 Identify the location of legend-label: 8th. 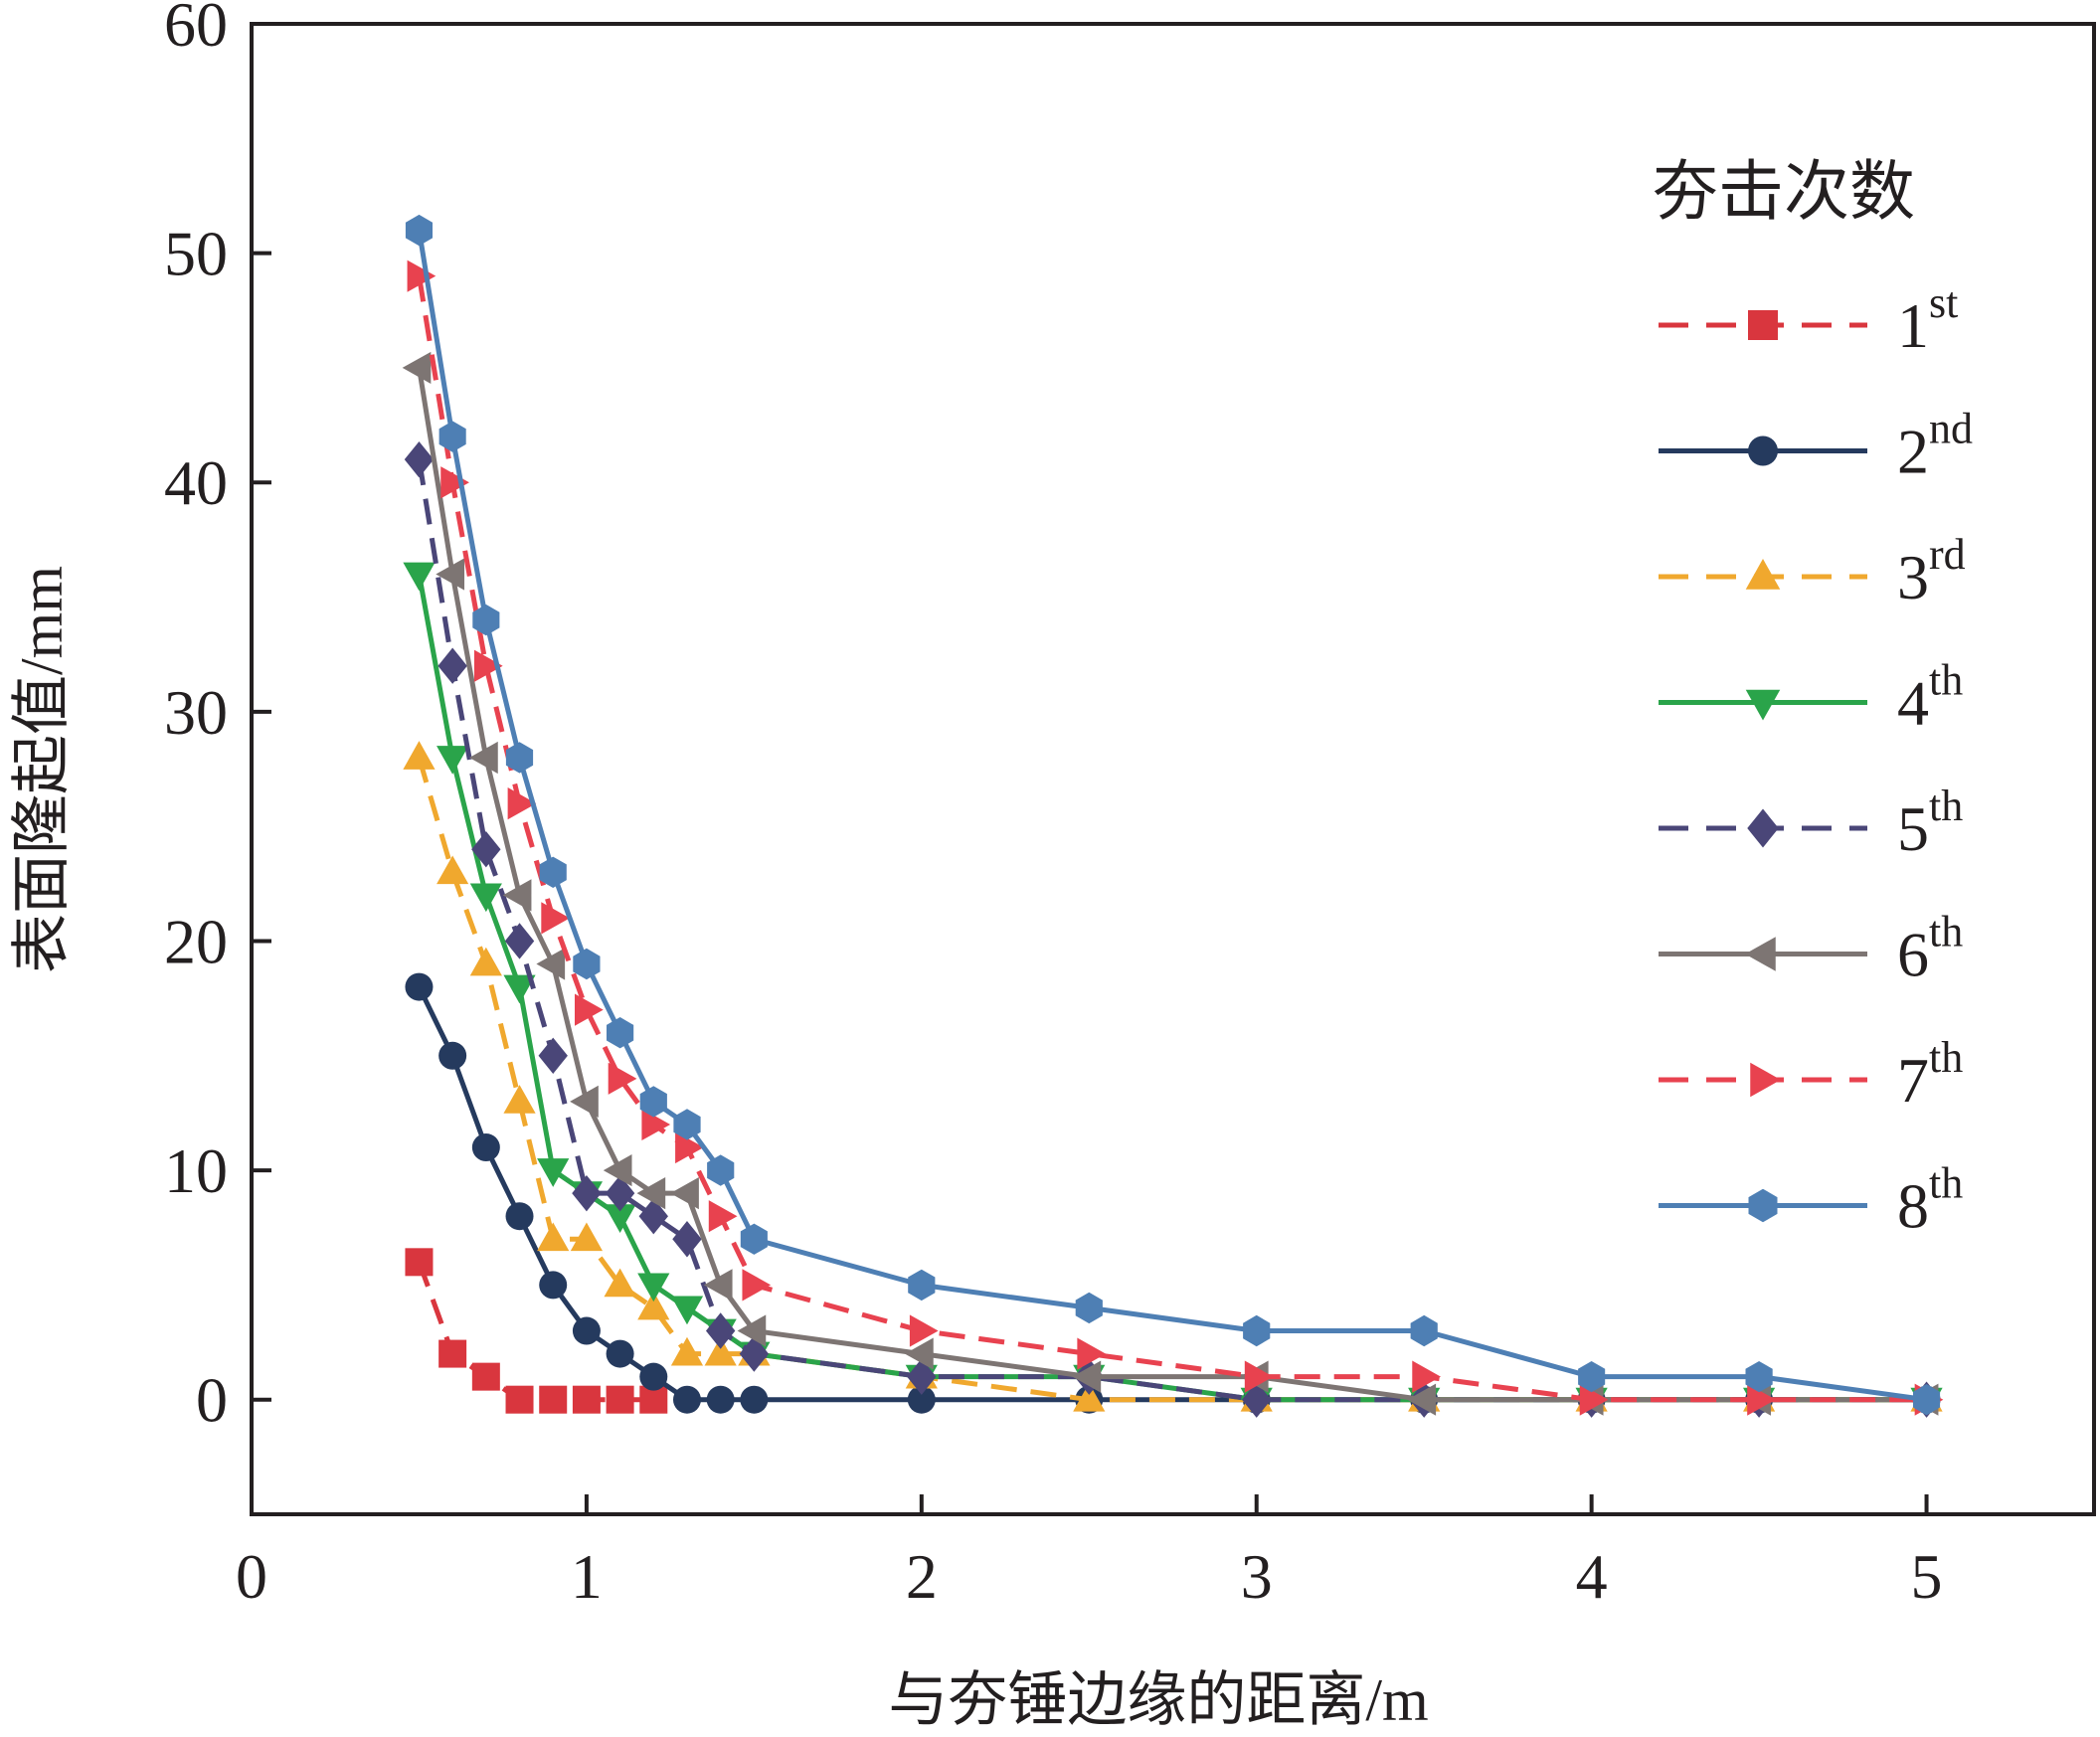
(1930, 1201).